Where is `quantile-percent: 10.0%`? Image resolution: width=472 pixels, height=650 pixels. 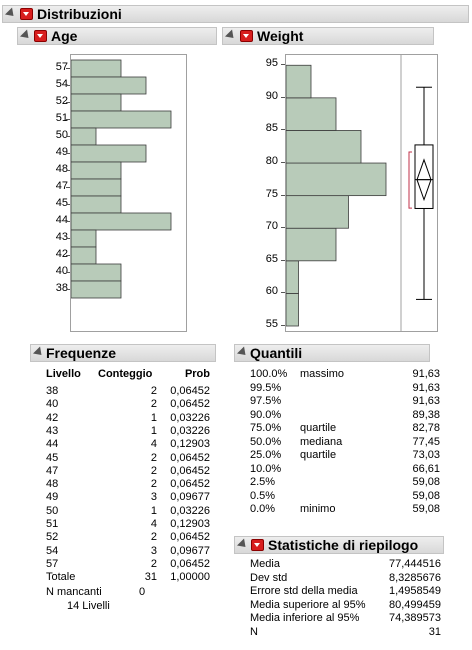
quantile-percent: 10.0% is located at coordinates (266, 468).